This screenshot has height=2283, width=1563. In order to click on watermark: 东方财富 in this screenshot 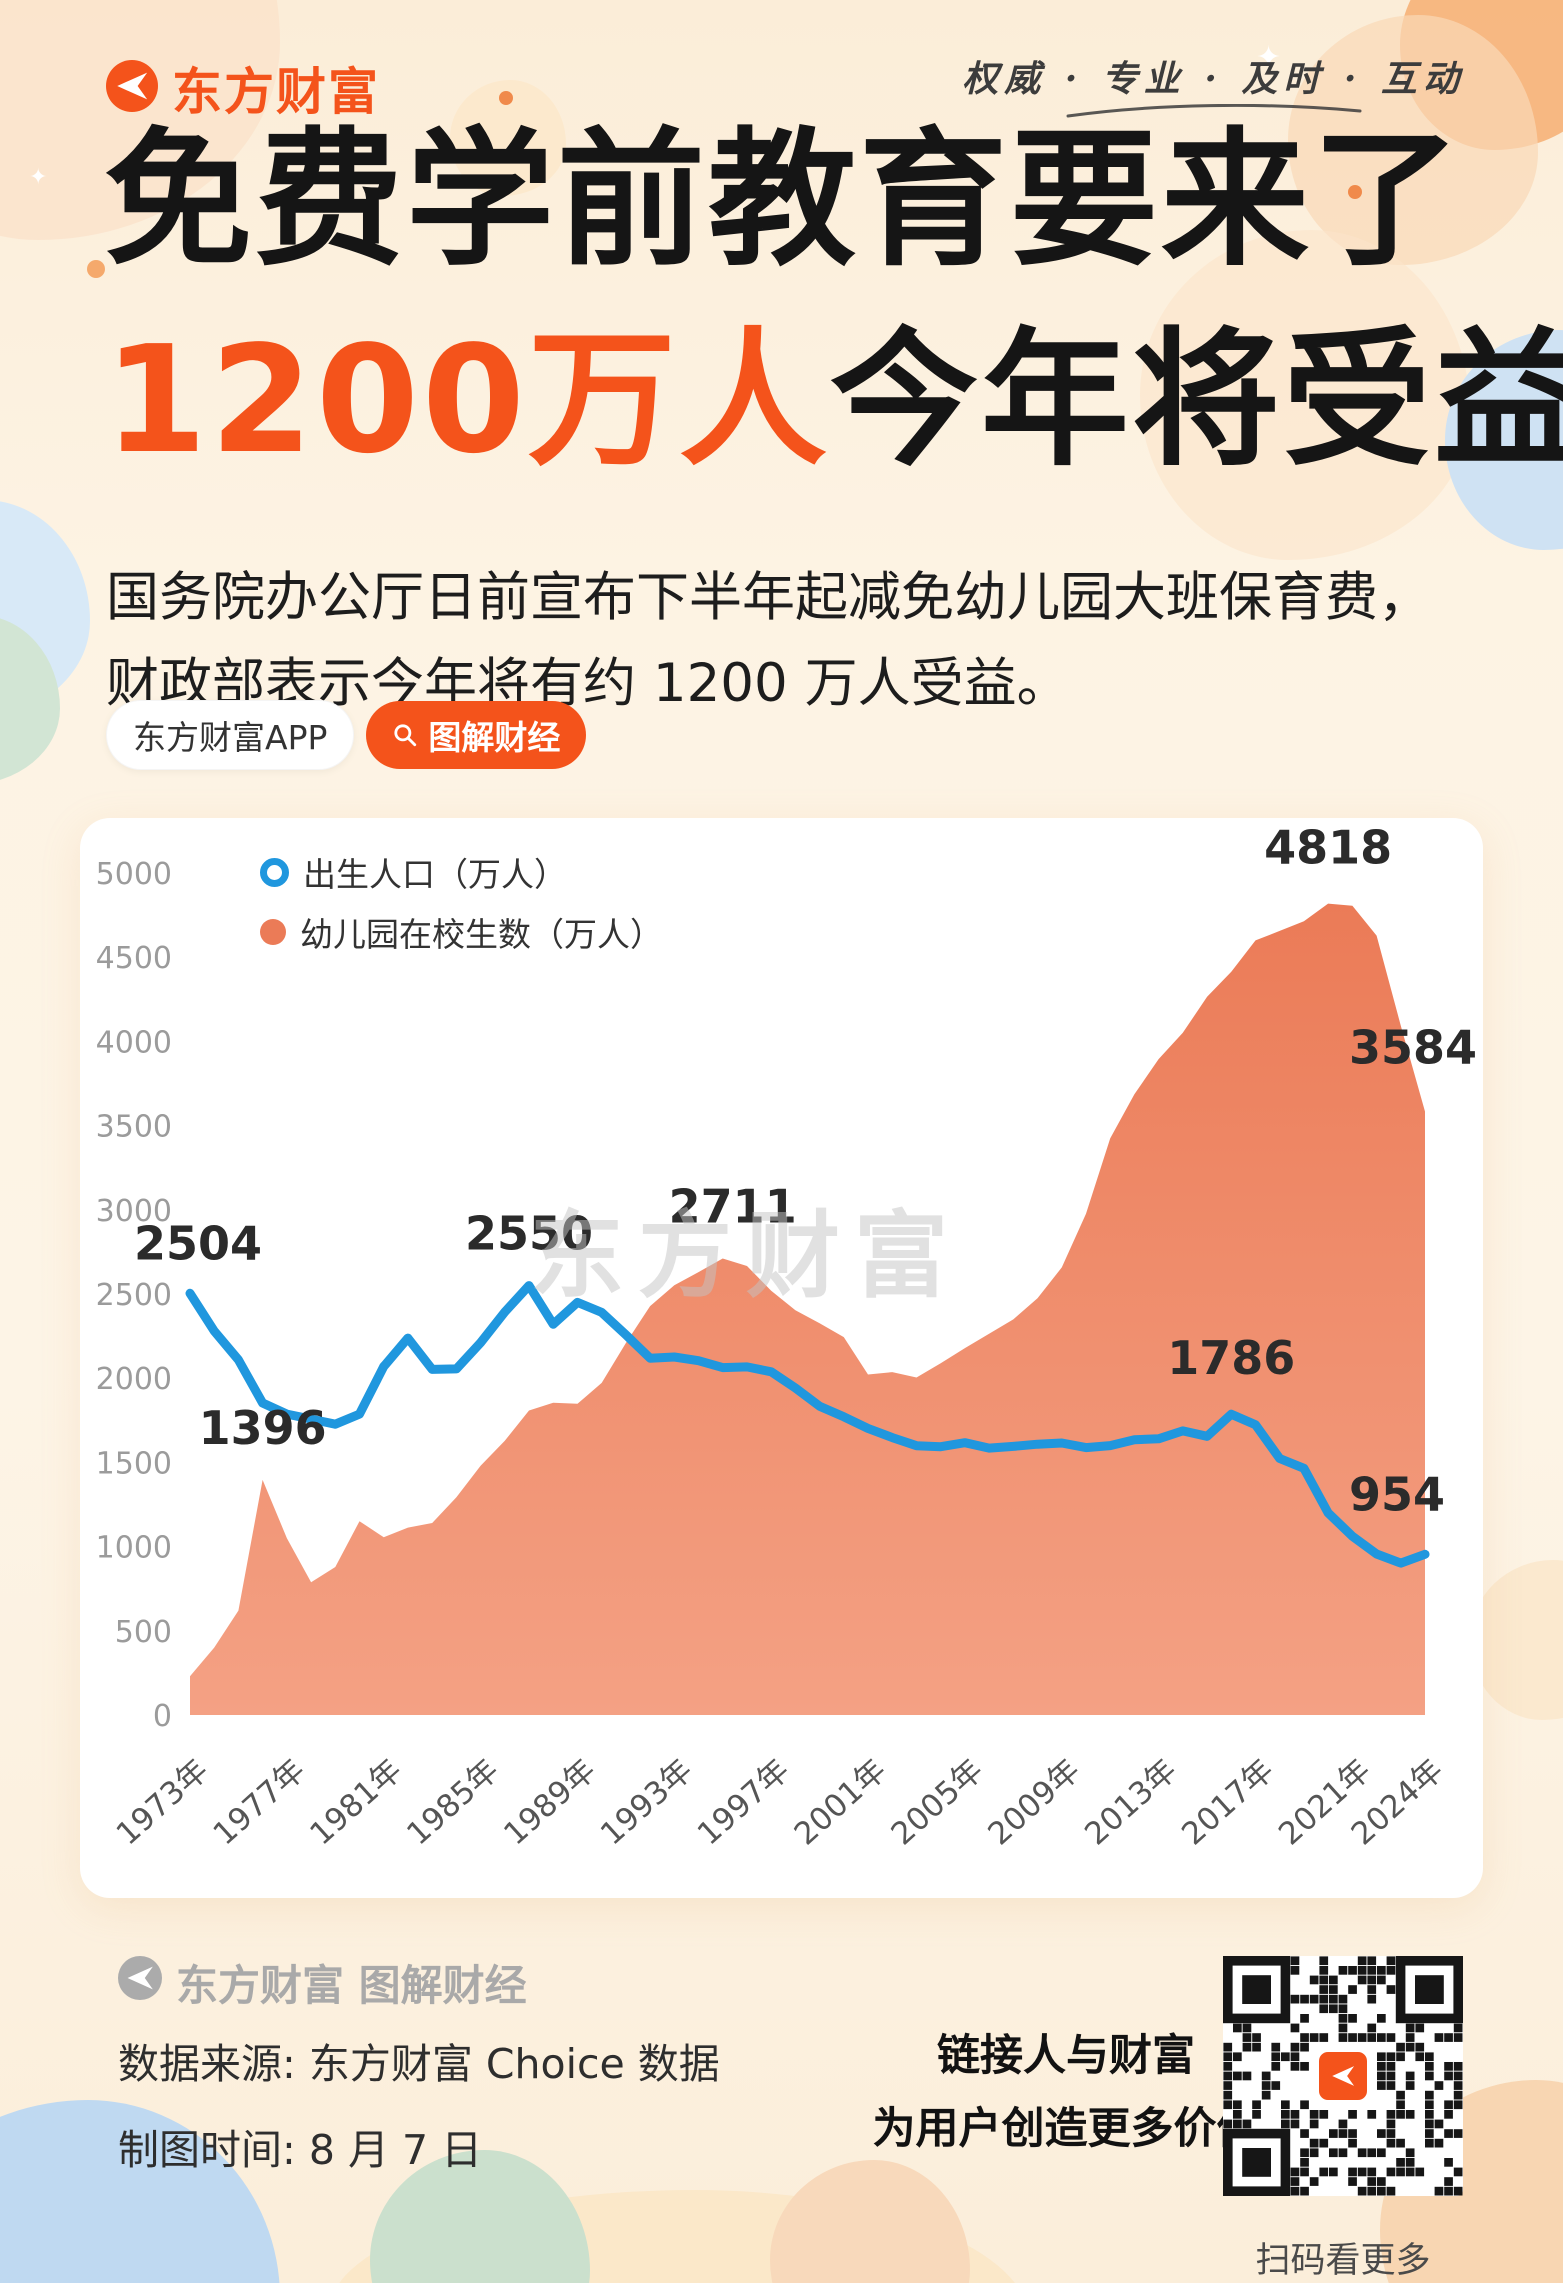, I will do `click(746, 1256)`.